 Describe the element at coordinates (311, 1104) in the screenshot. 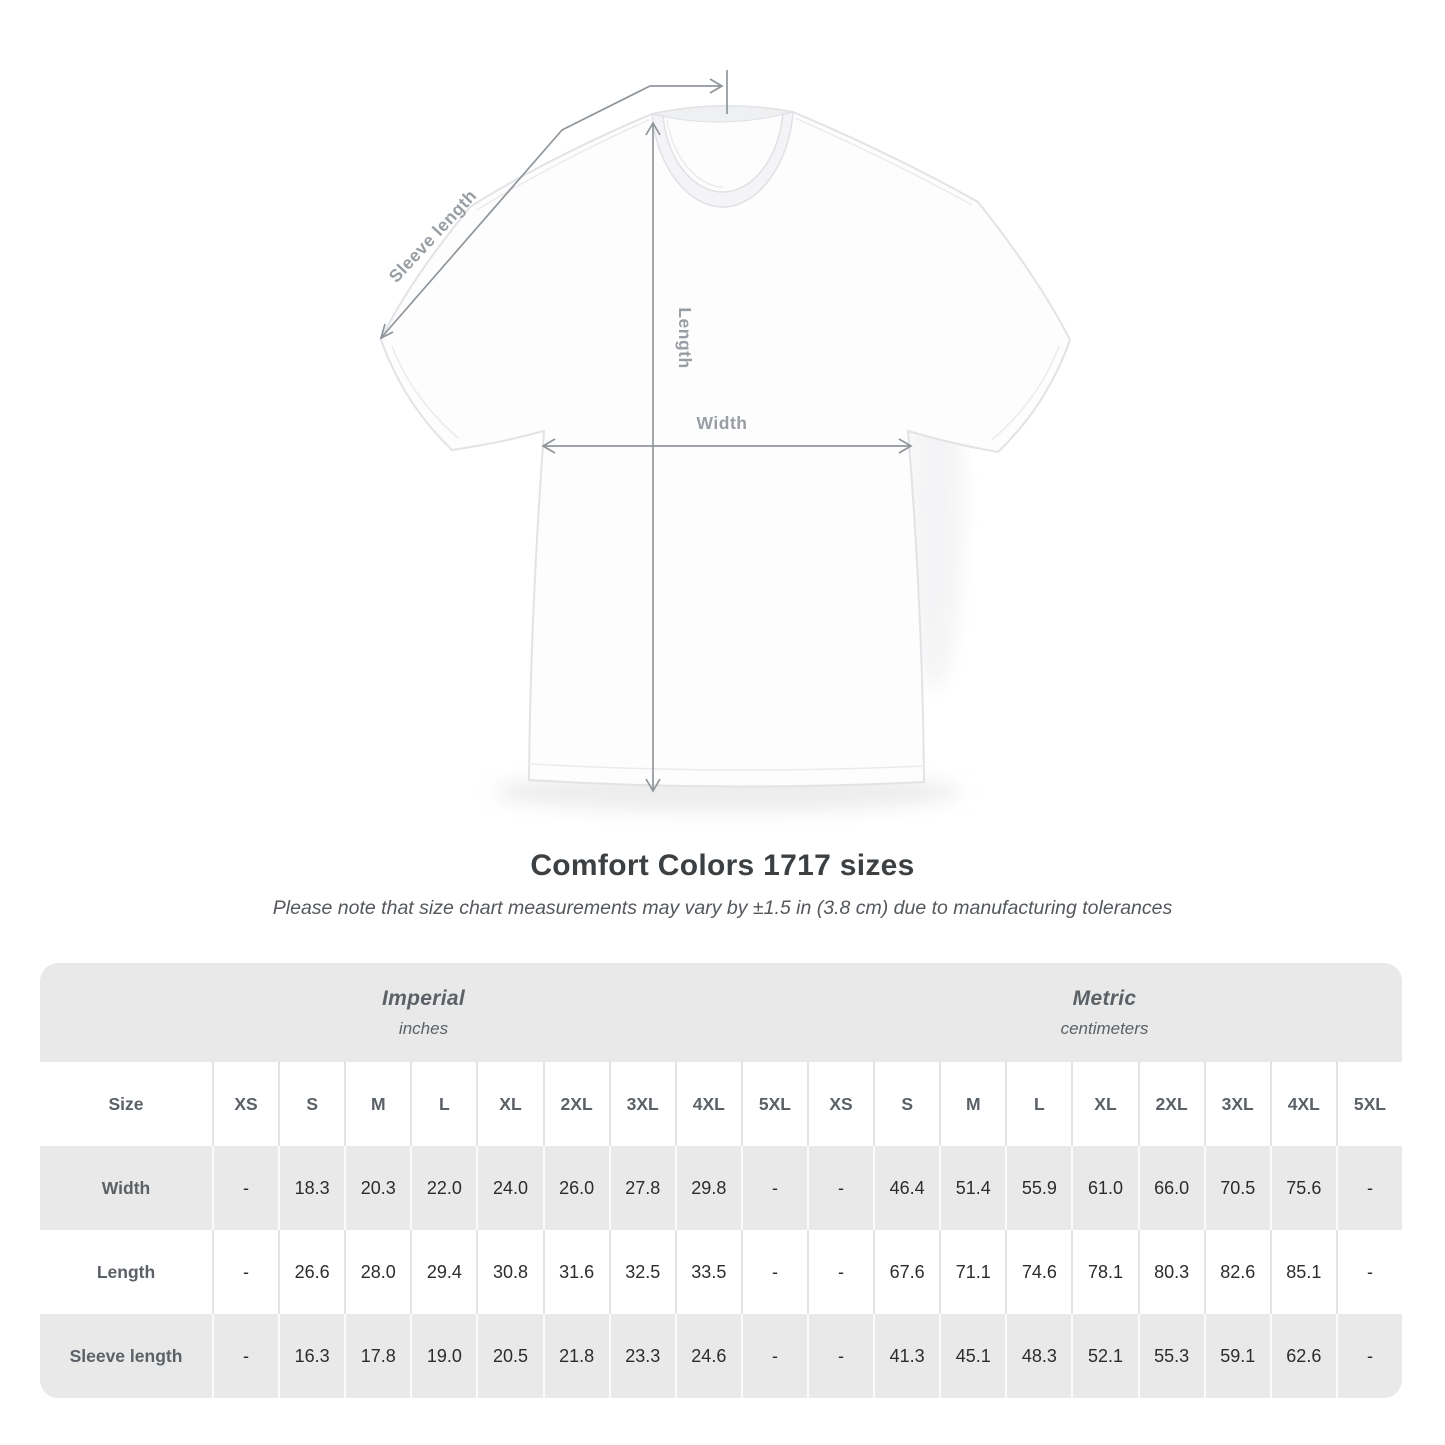

I see `col-header-imperial-s: S` at that location.